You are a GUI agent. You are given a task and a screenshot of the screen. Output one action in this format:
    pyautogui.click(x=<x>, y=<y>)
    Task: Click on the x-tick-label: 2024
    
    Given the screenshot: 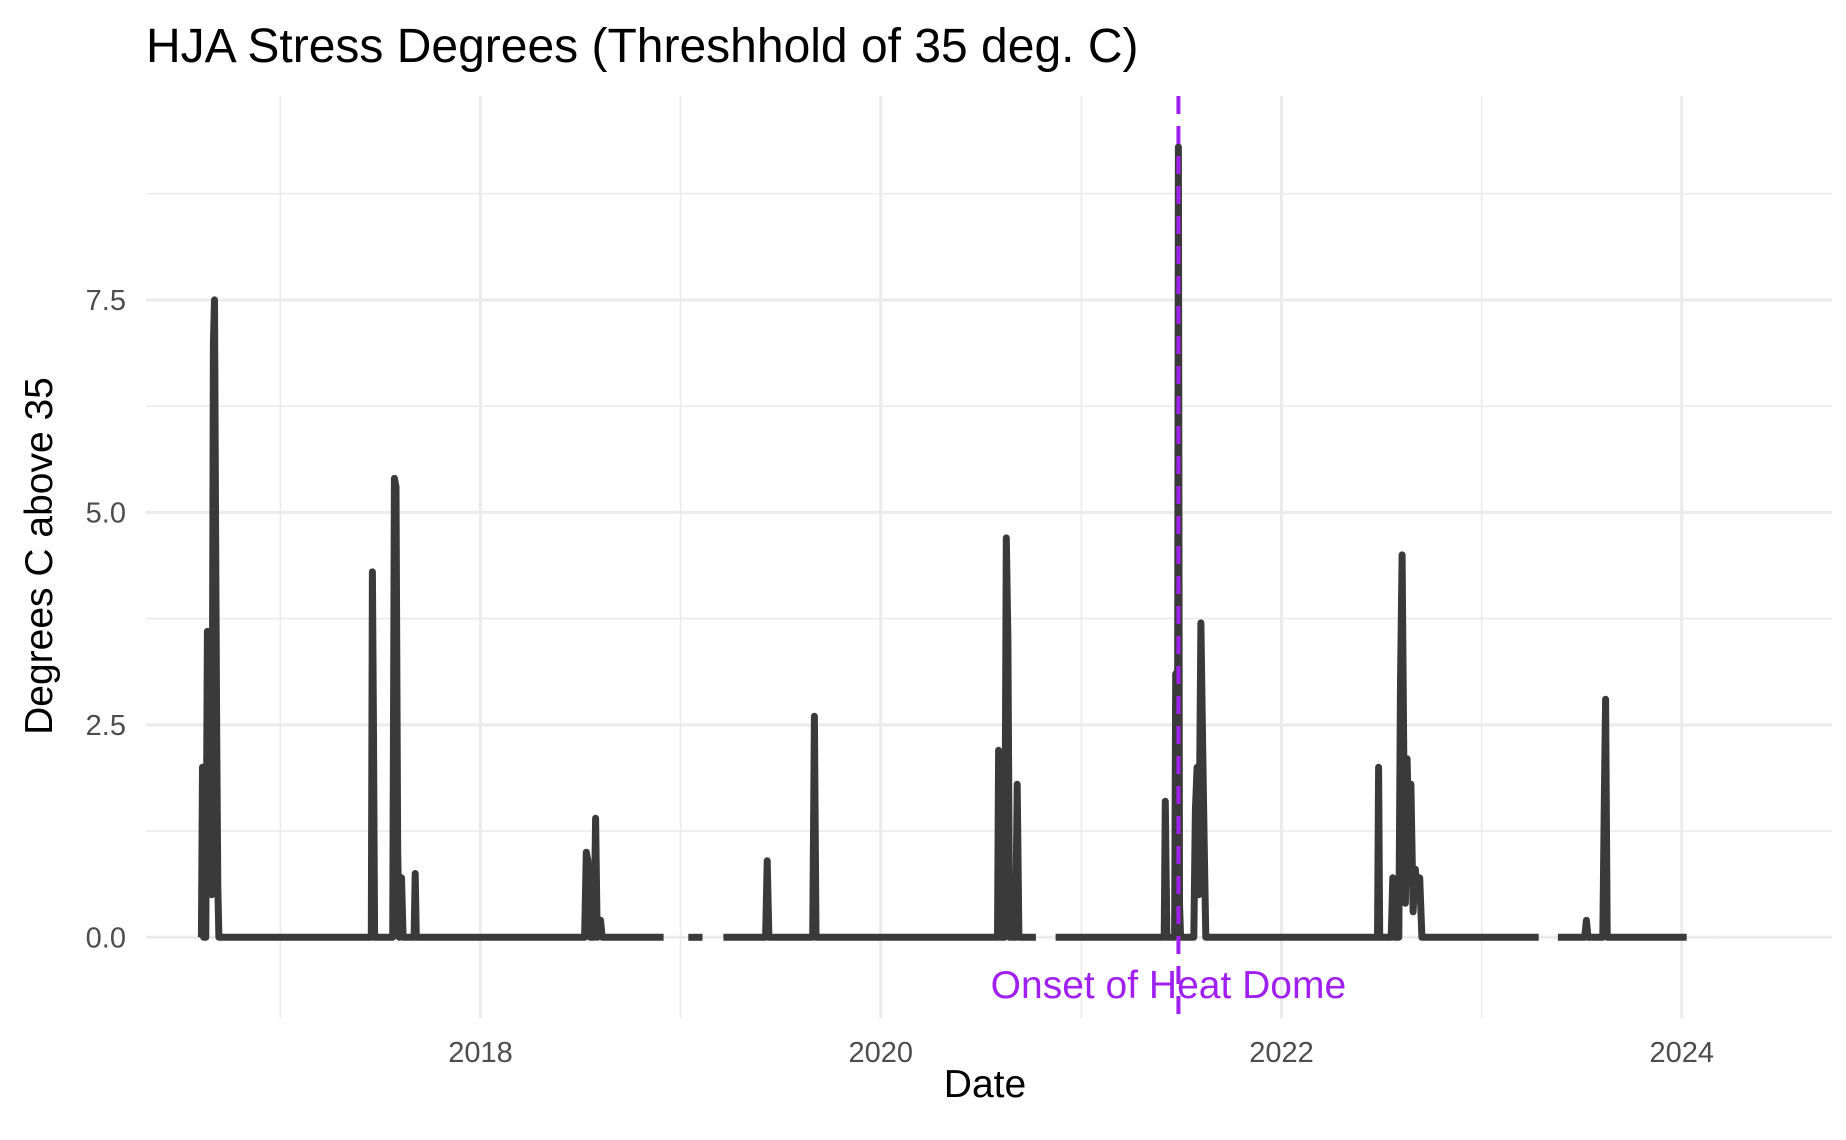 What is the action you would take?
    pyautogui.click(x=1682, y=1053)
    